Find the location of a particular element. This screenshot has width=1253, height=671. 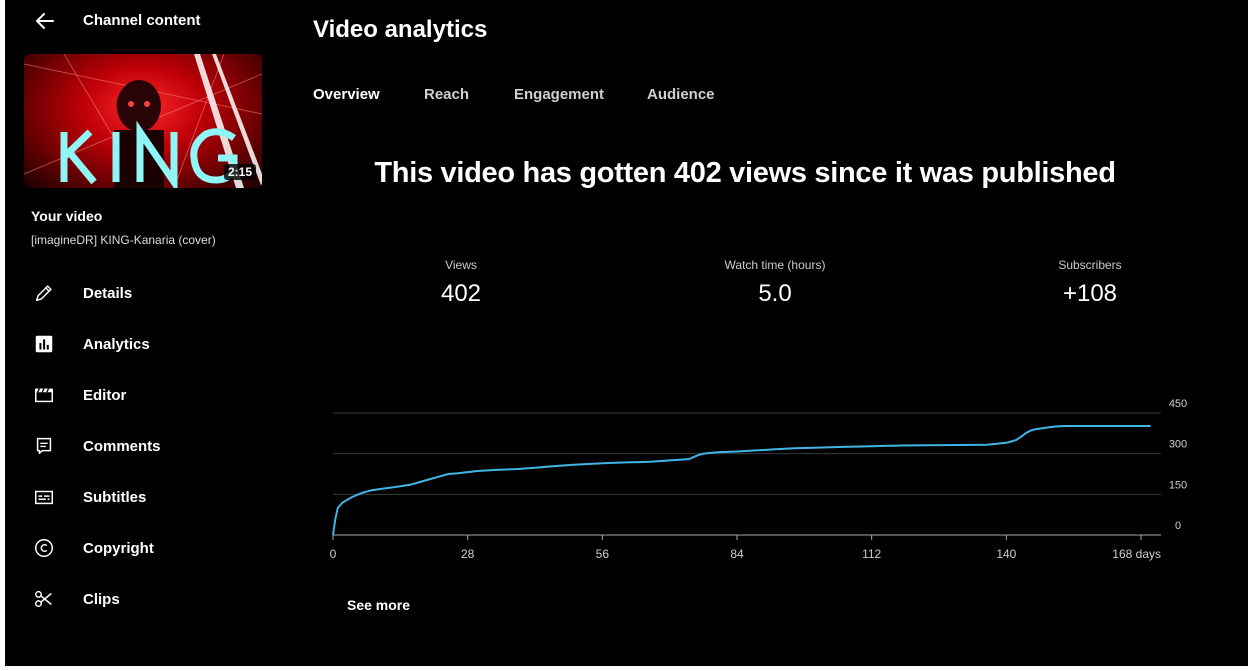

back-button is located at coordinates (45, 21).